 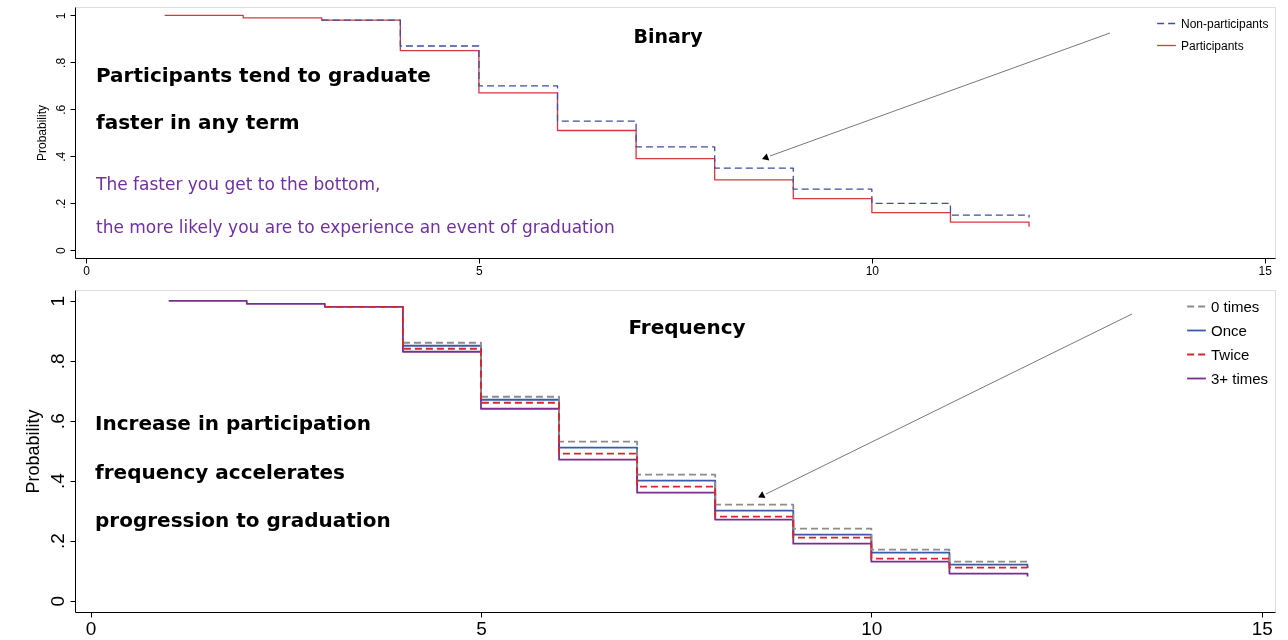 I want to click on text: Binary, so click(x=668, y=36).